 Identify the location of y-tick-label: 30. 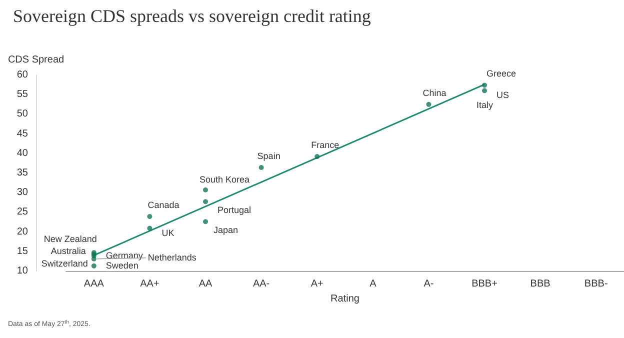
(22, 192).